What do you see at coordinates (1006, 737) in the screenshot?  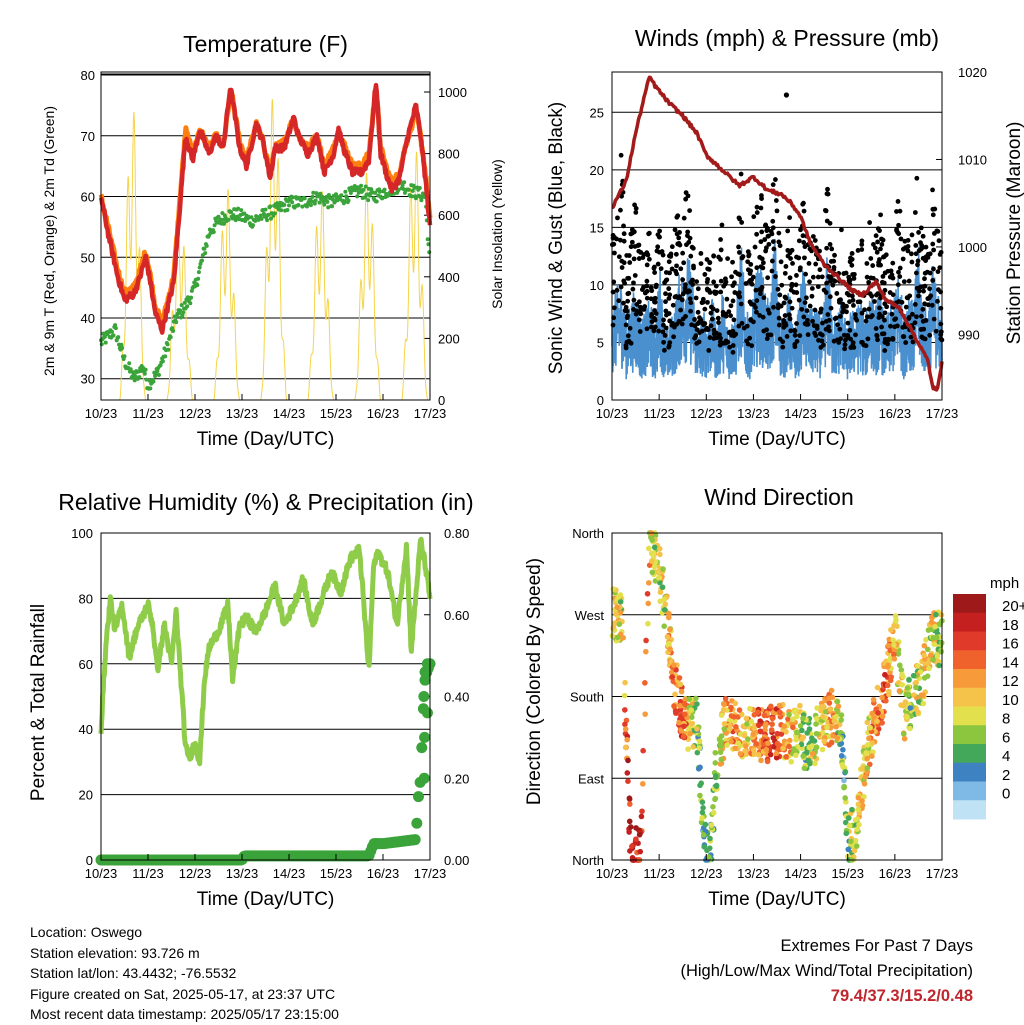 I see `legend-label: 6` at bounding box center [1006, 737].